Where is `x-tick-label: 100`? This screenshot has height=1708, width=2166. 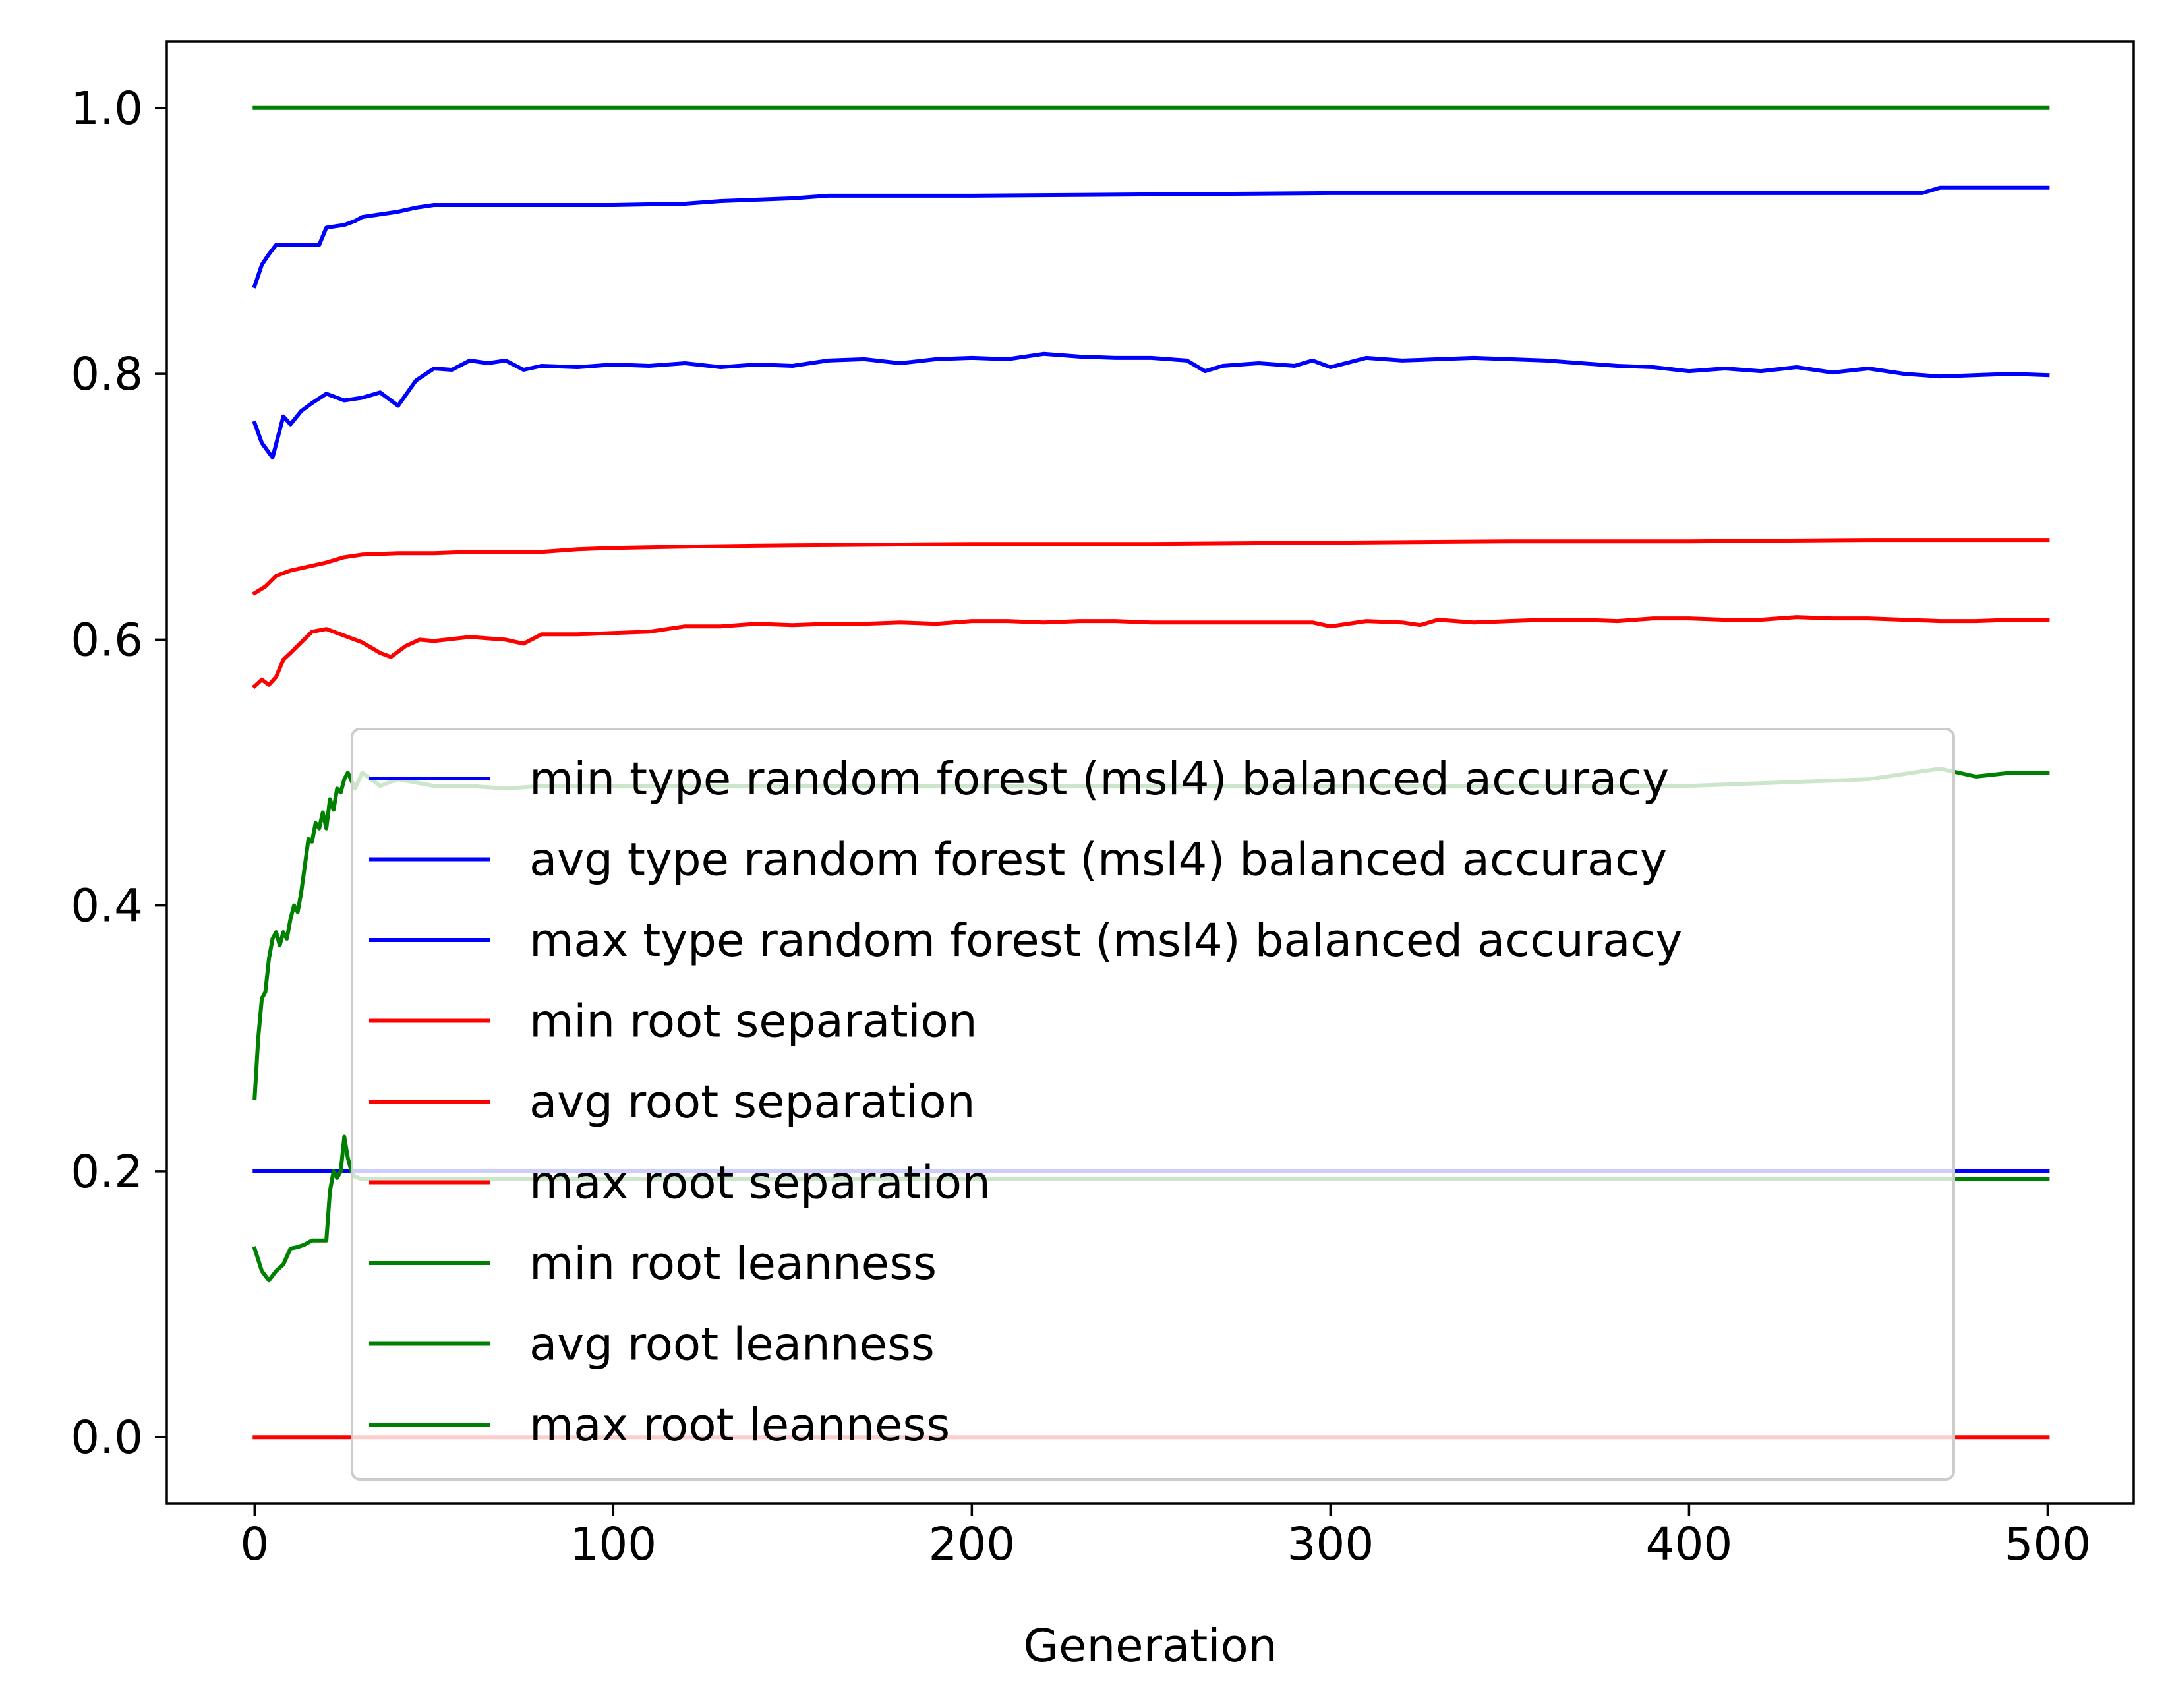 x-tick-label: 100 is located at coordinates (613, 1544).